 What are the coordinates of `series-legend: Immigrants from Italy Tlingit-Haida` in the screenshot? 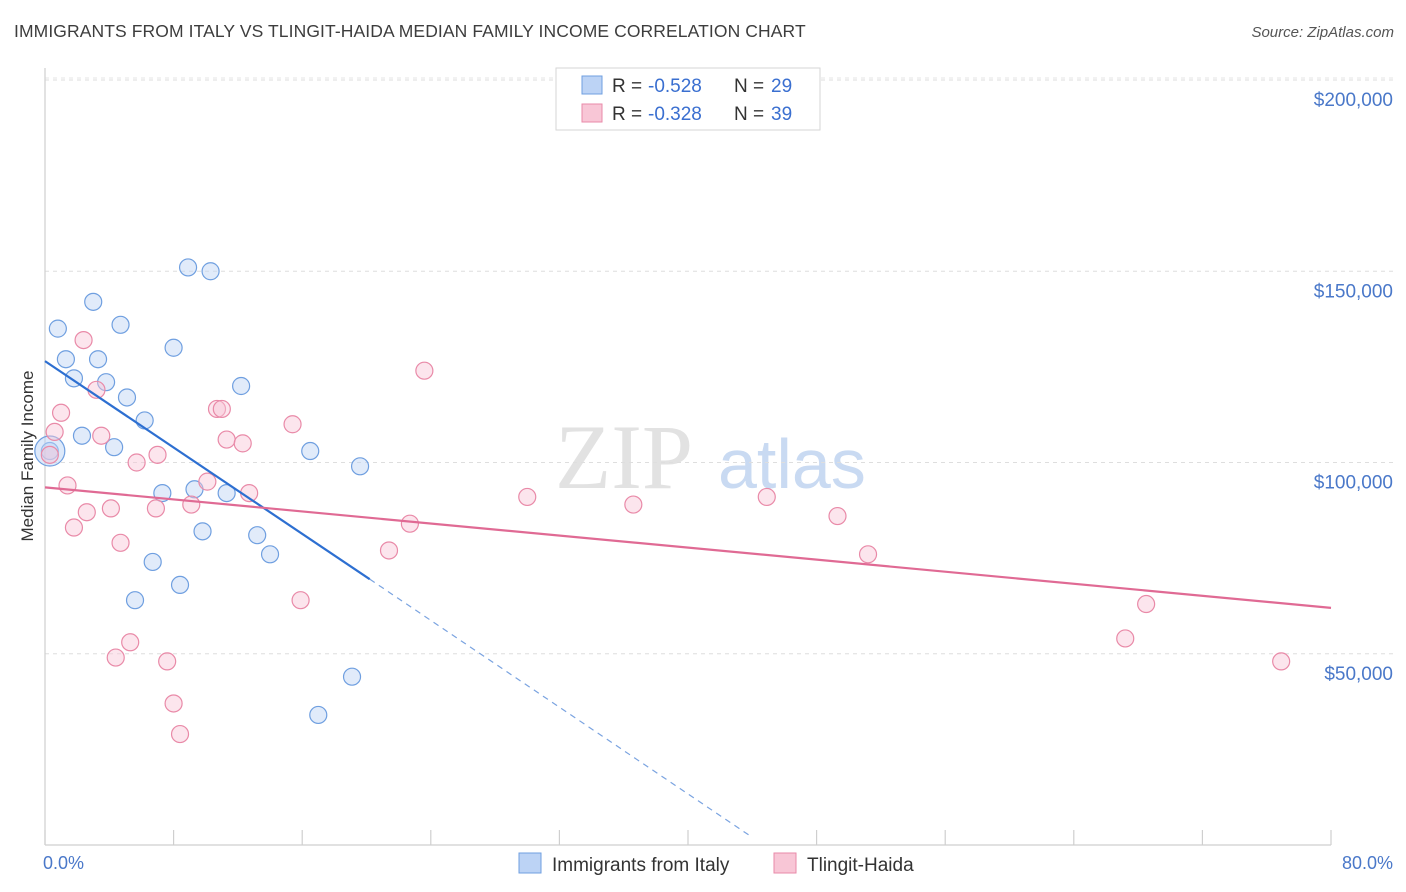 It's located at (716, 864).